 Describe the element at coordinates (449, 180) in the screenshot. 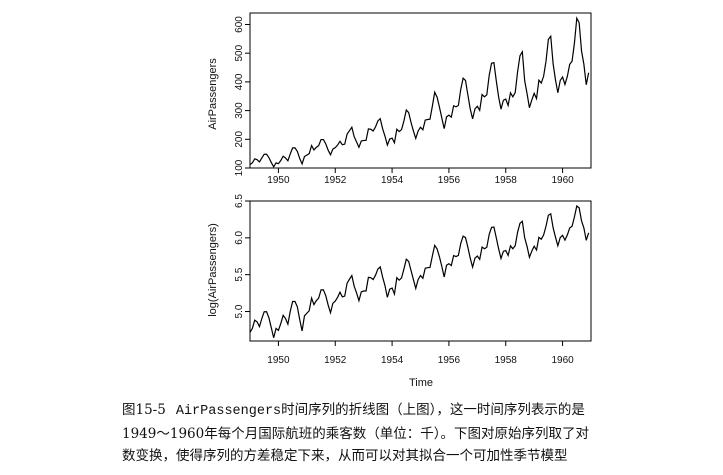

I see `top-x-tick-label: 1956` at that location.